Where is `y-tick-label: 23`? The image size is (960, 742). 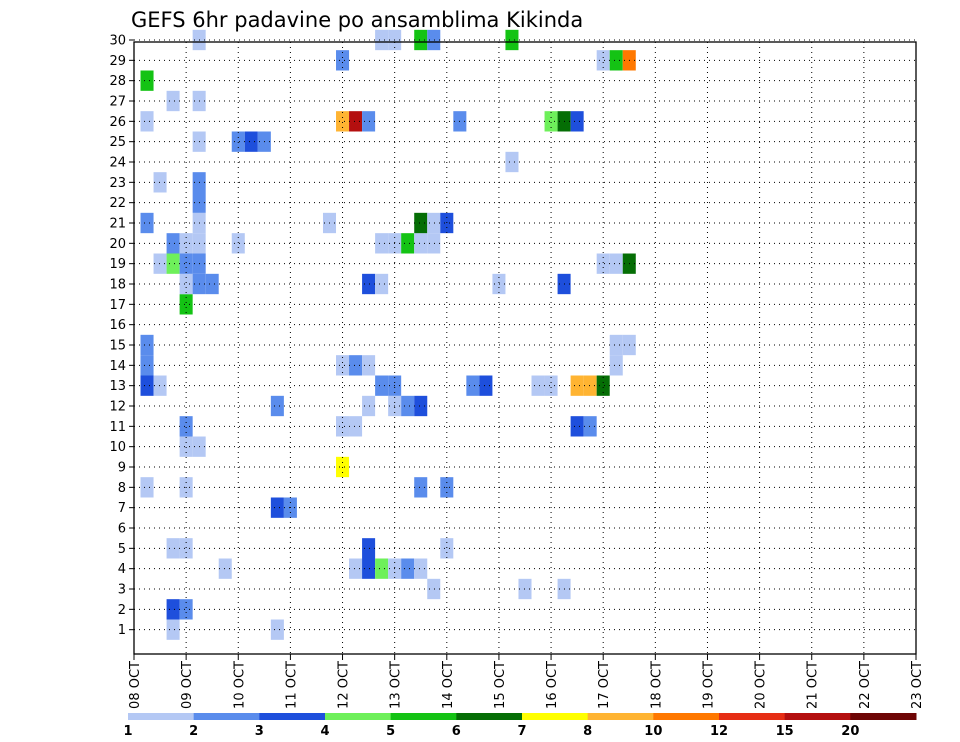
y-tick-label: 23 is located at coordinates (117, 183).